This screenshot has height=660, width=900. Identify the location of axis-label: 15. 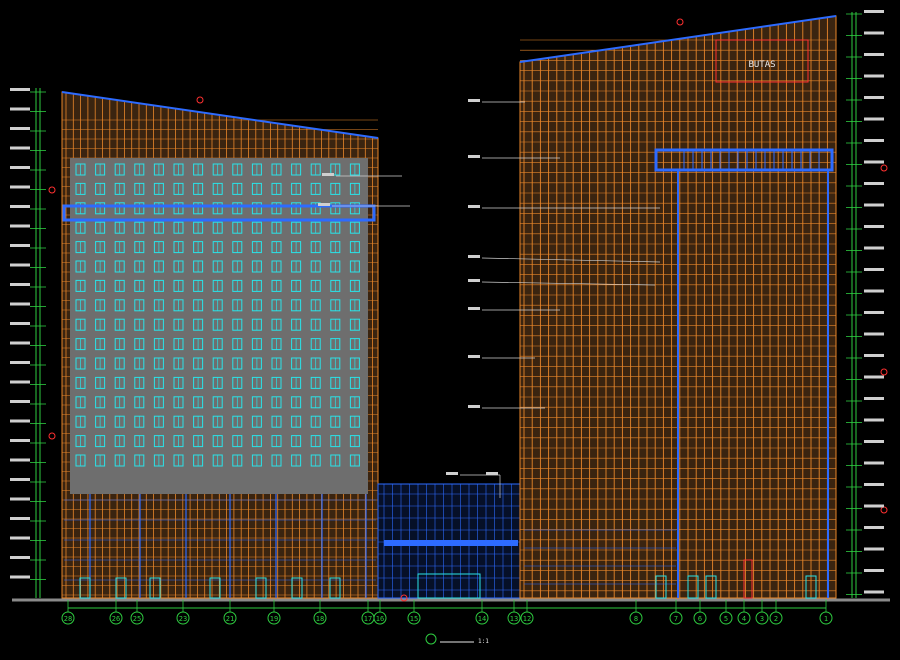
(414, 619).